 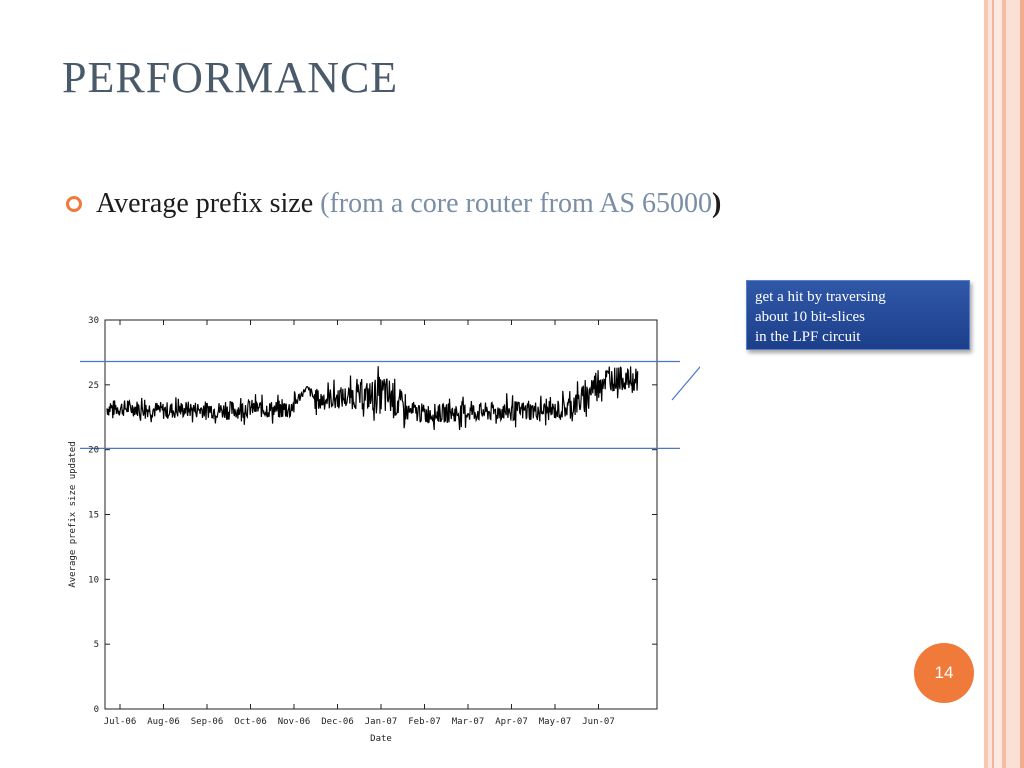 I want to click on callout-line-3: in the LPF circuit, so click(x=808, y=337).